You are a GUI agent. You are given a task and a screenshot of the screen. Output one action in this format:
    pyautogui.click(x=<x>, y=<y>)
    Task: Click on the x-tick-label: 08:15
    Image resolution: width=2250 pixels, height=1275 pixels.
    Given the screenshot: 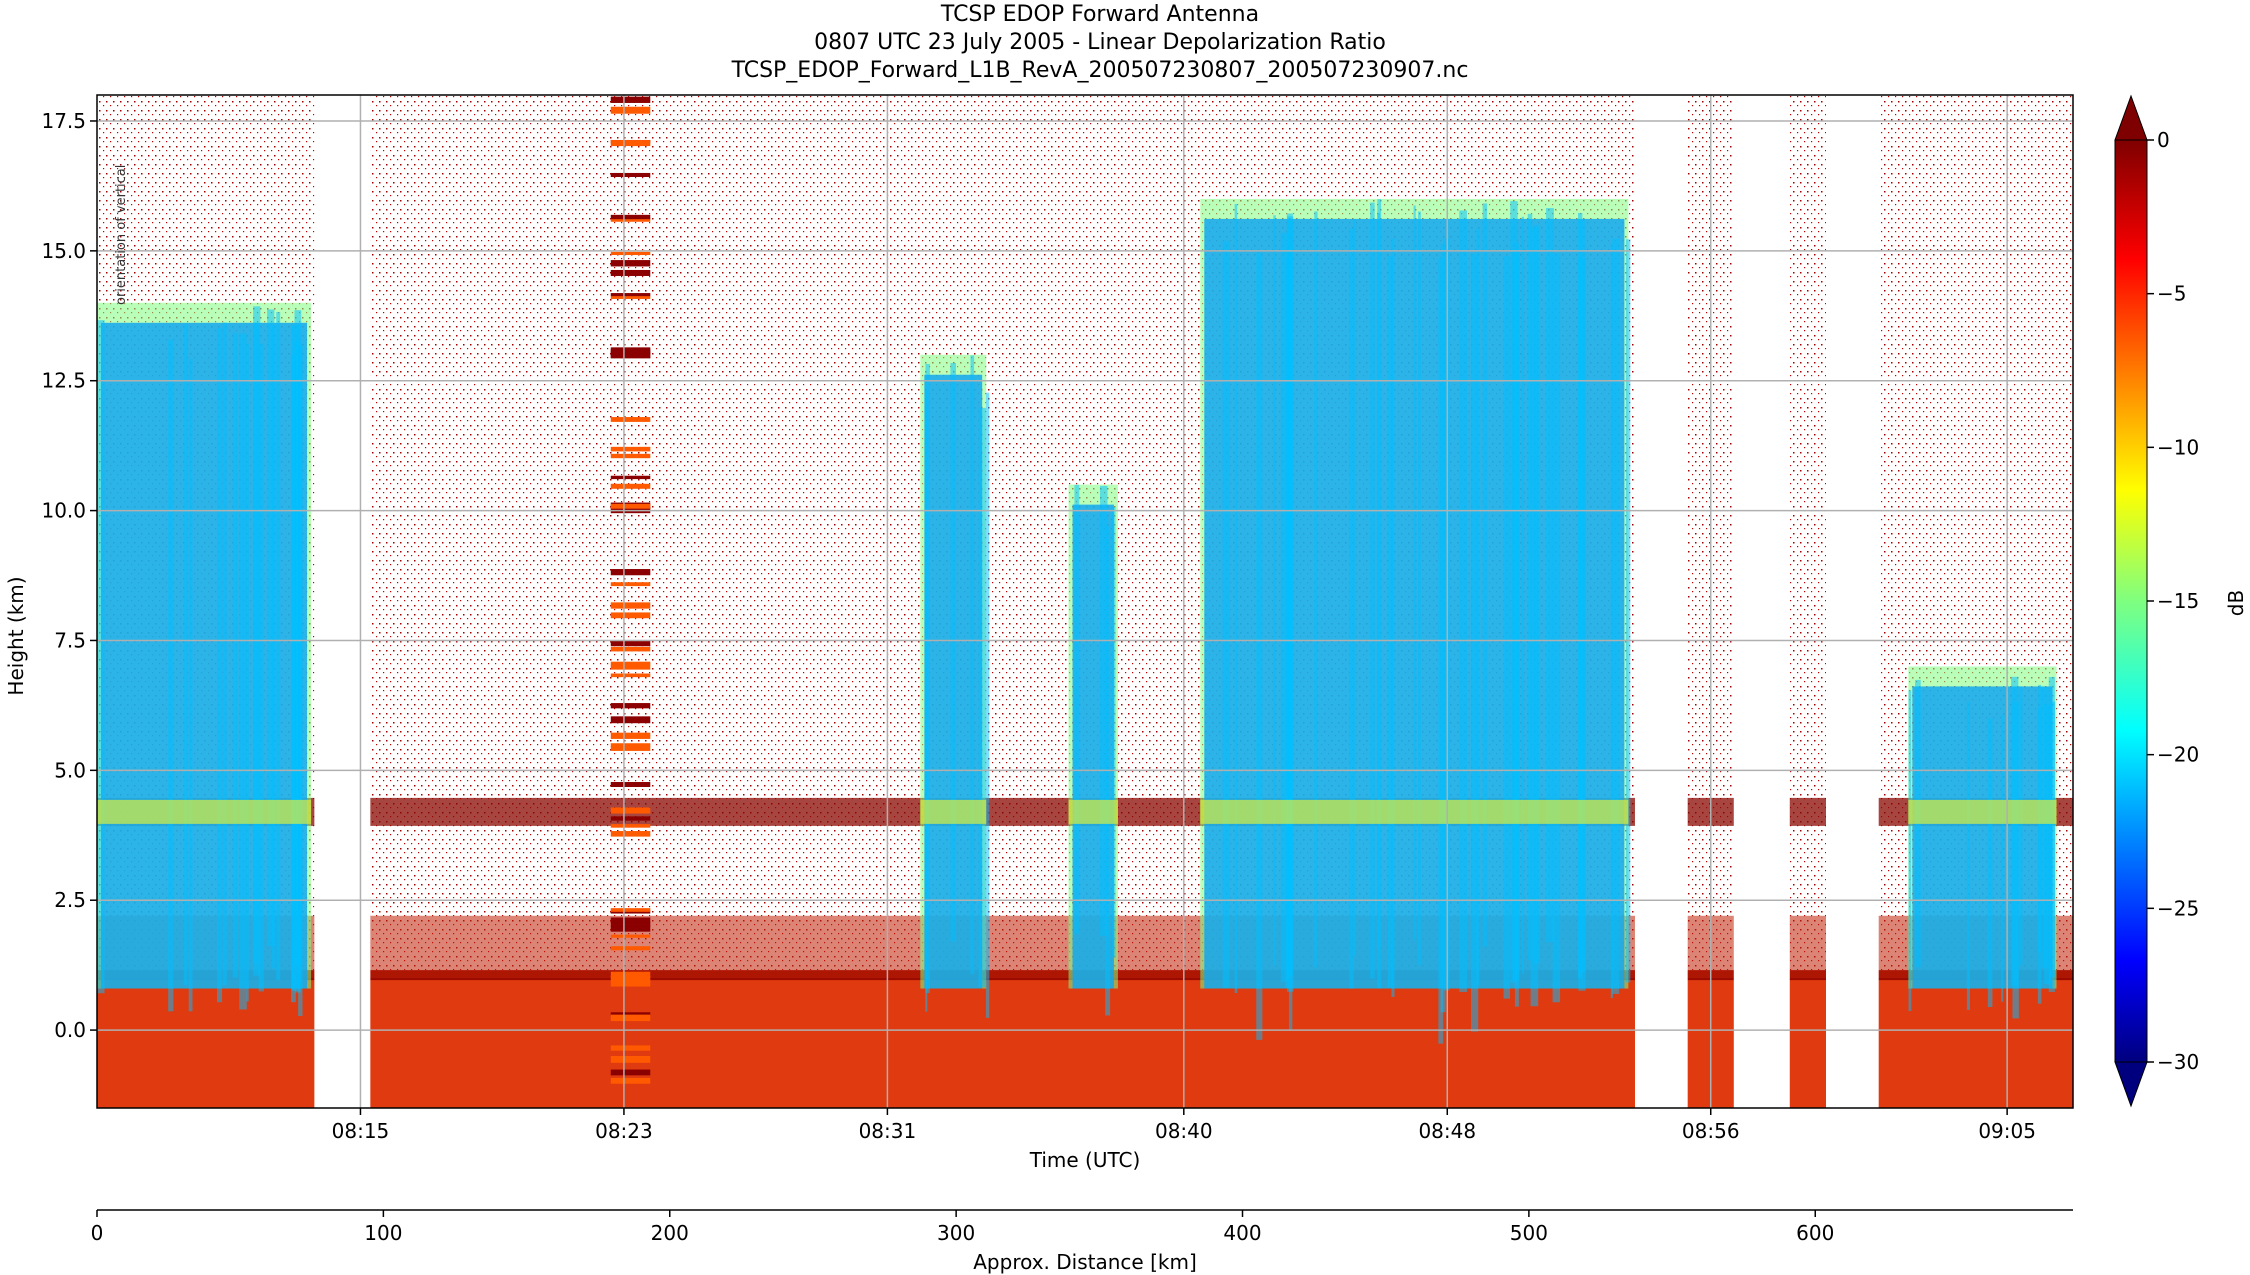 What is the action you would take?
    pyautogui.click(x=361, y=1131)
    